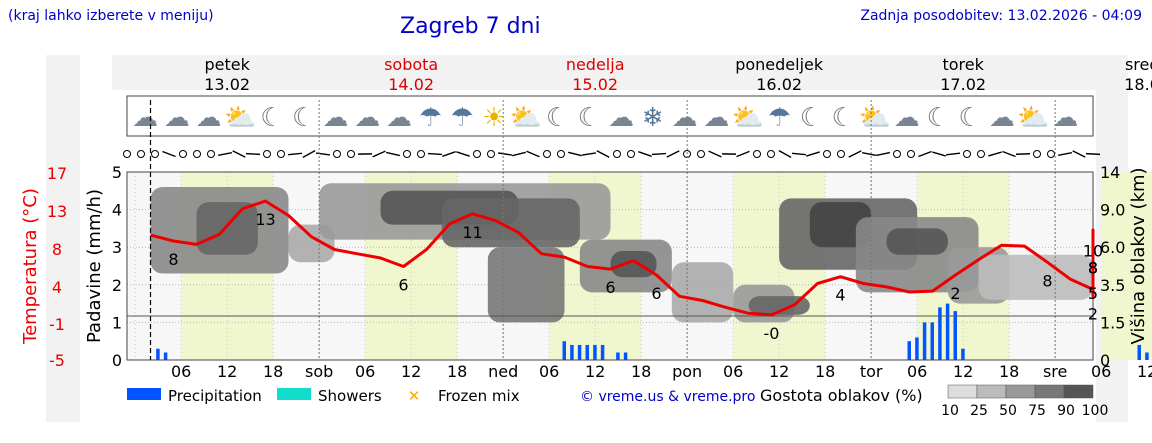 The width and height of the screenshot is (1152, 443). I want to click on day-date: 13.02, so click(227, 84).